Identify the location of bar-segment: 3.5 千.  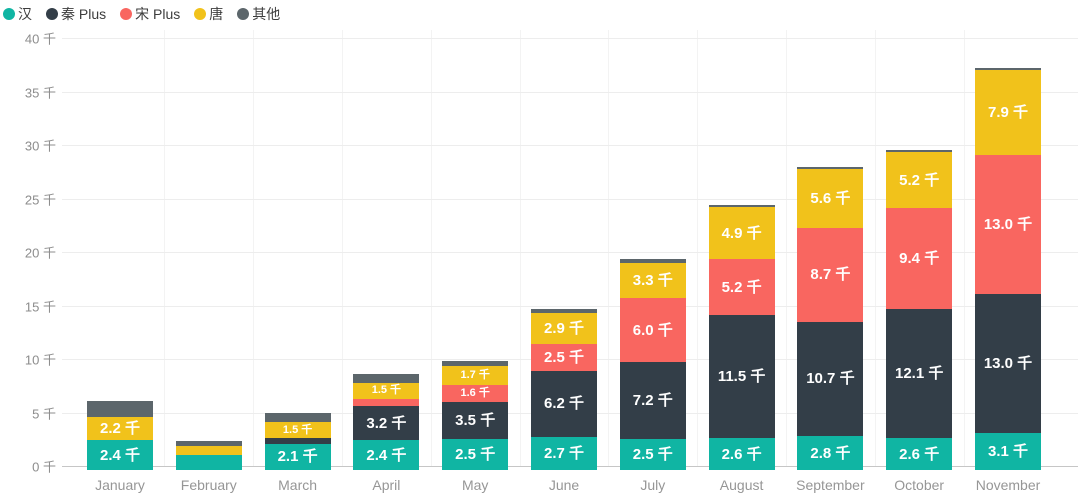
(475, 420).